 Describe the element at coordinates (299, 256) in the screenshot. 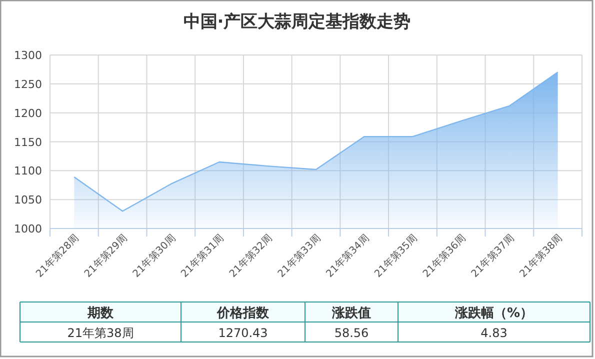

I see `x-tick-label: 21年第33周` at that location.